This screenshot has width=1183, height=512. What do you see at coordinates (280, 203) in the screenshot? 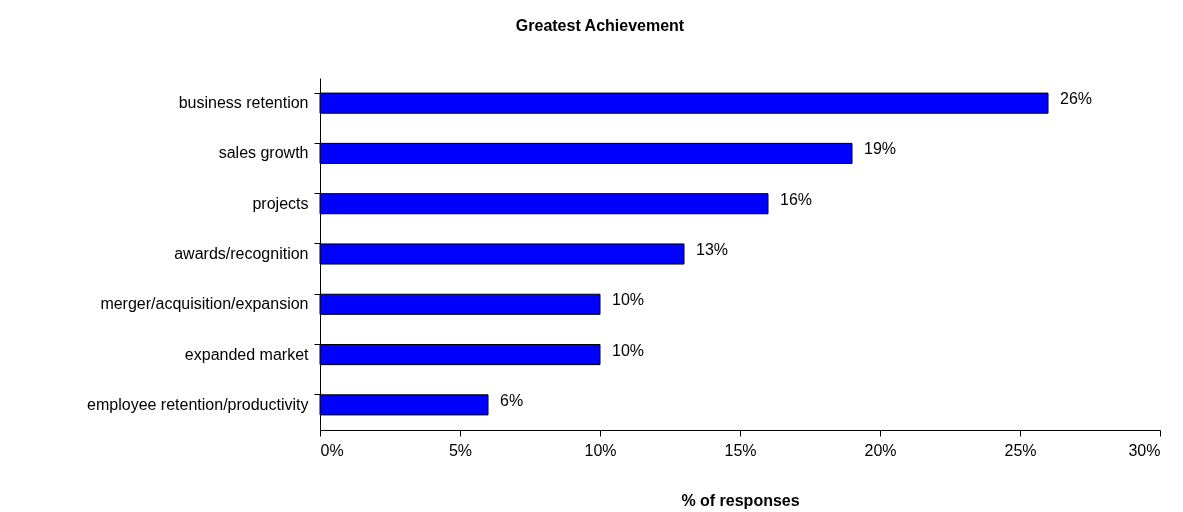
I see `y-tick-label: projects` at bounding box center [280, 203].